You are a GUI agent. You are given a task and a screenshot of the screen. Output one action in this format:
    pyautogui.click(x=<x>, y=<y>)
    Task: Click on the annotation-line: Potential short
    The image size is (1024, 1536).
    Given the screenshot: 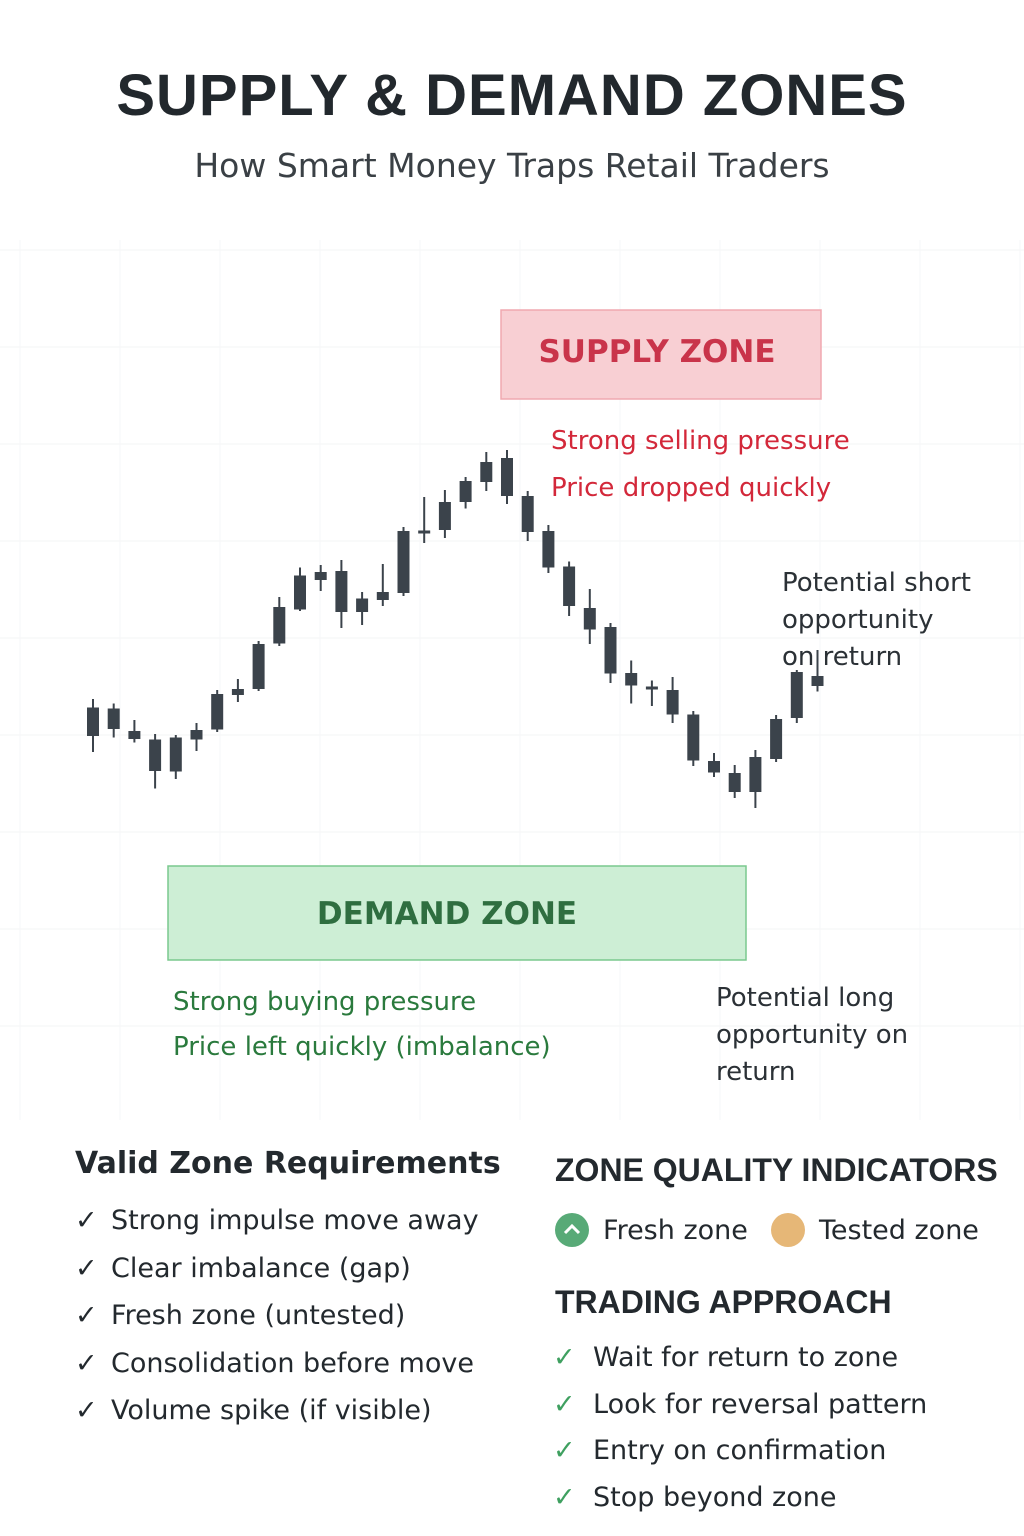 What is the action you would take?
    pyautogui.click(x=876, y=583)
    